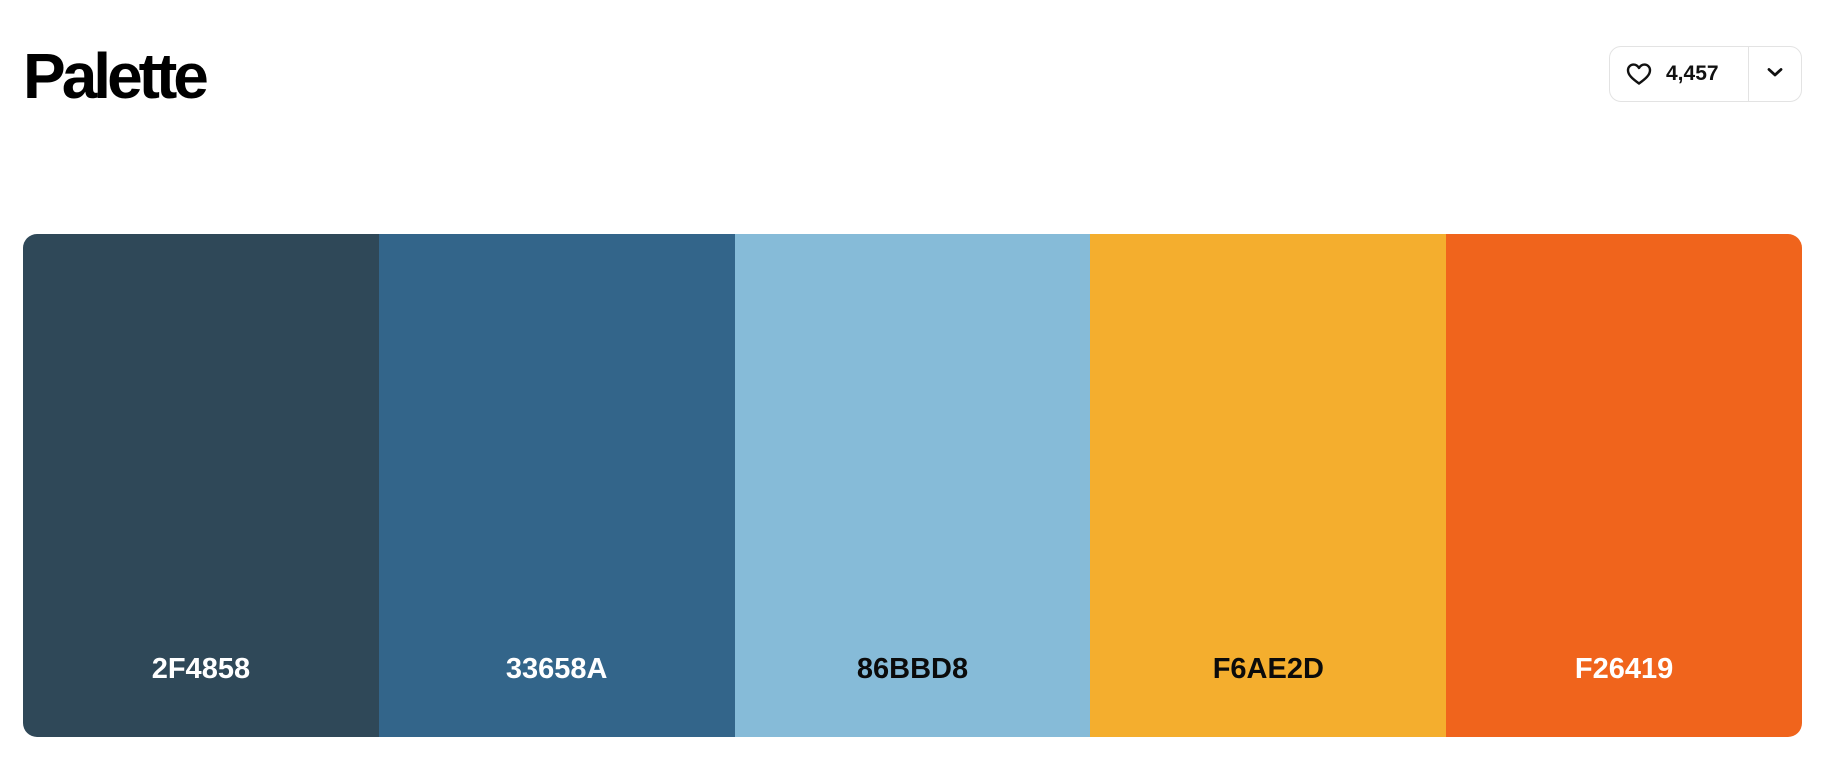 The height and width of the screenshot is (775, 1825). I want to click on button-divider, so click(1748, 74).